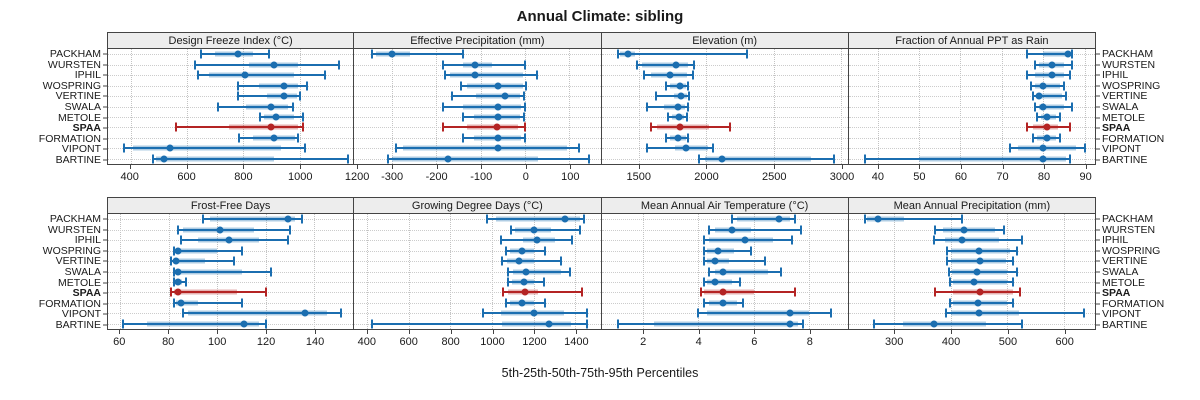 The height and width of the screenshot is (400, 1200). I want to click on site-label-right-vertine: VERTINE, so click(1125, 261).